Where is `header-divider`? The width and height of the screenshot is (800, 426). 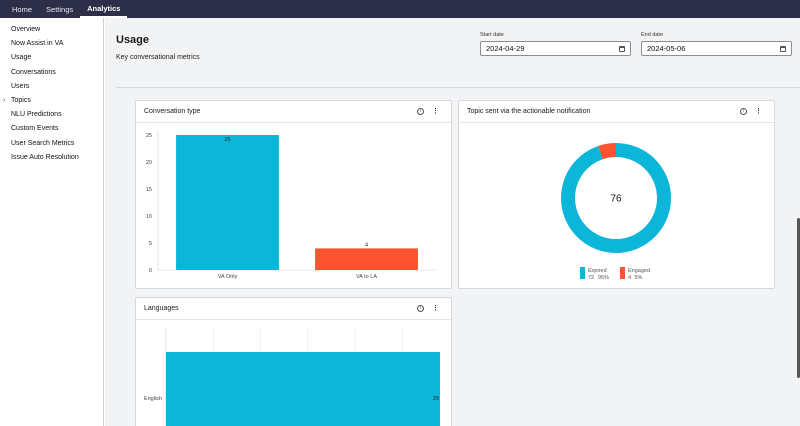
header-divider is located at coordinates (458, 87).